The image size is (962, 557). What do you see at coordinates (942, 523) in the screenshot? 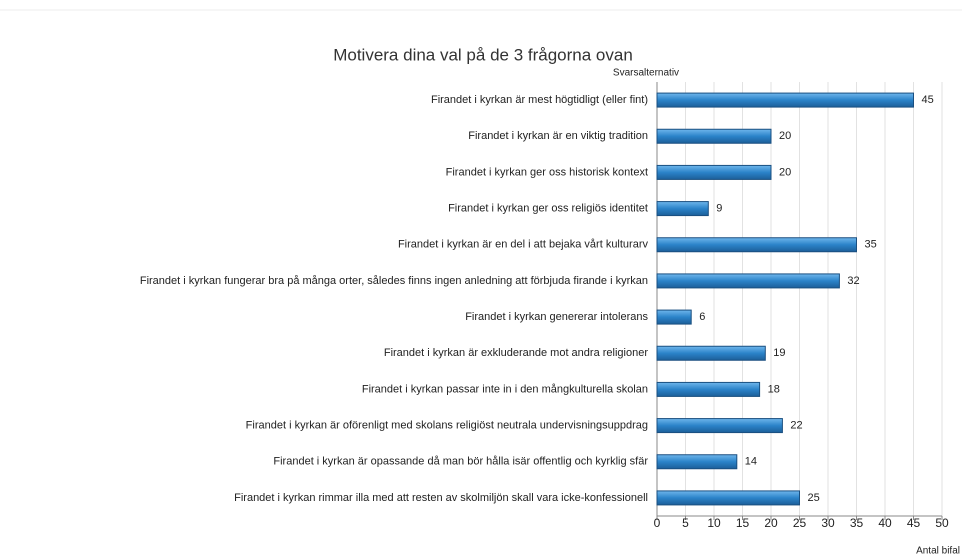
I see `x-tick-label: 50` at bounding box center [942, 523].